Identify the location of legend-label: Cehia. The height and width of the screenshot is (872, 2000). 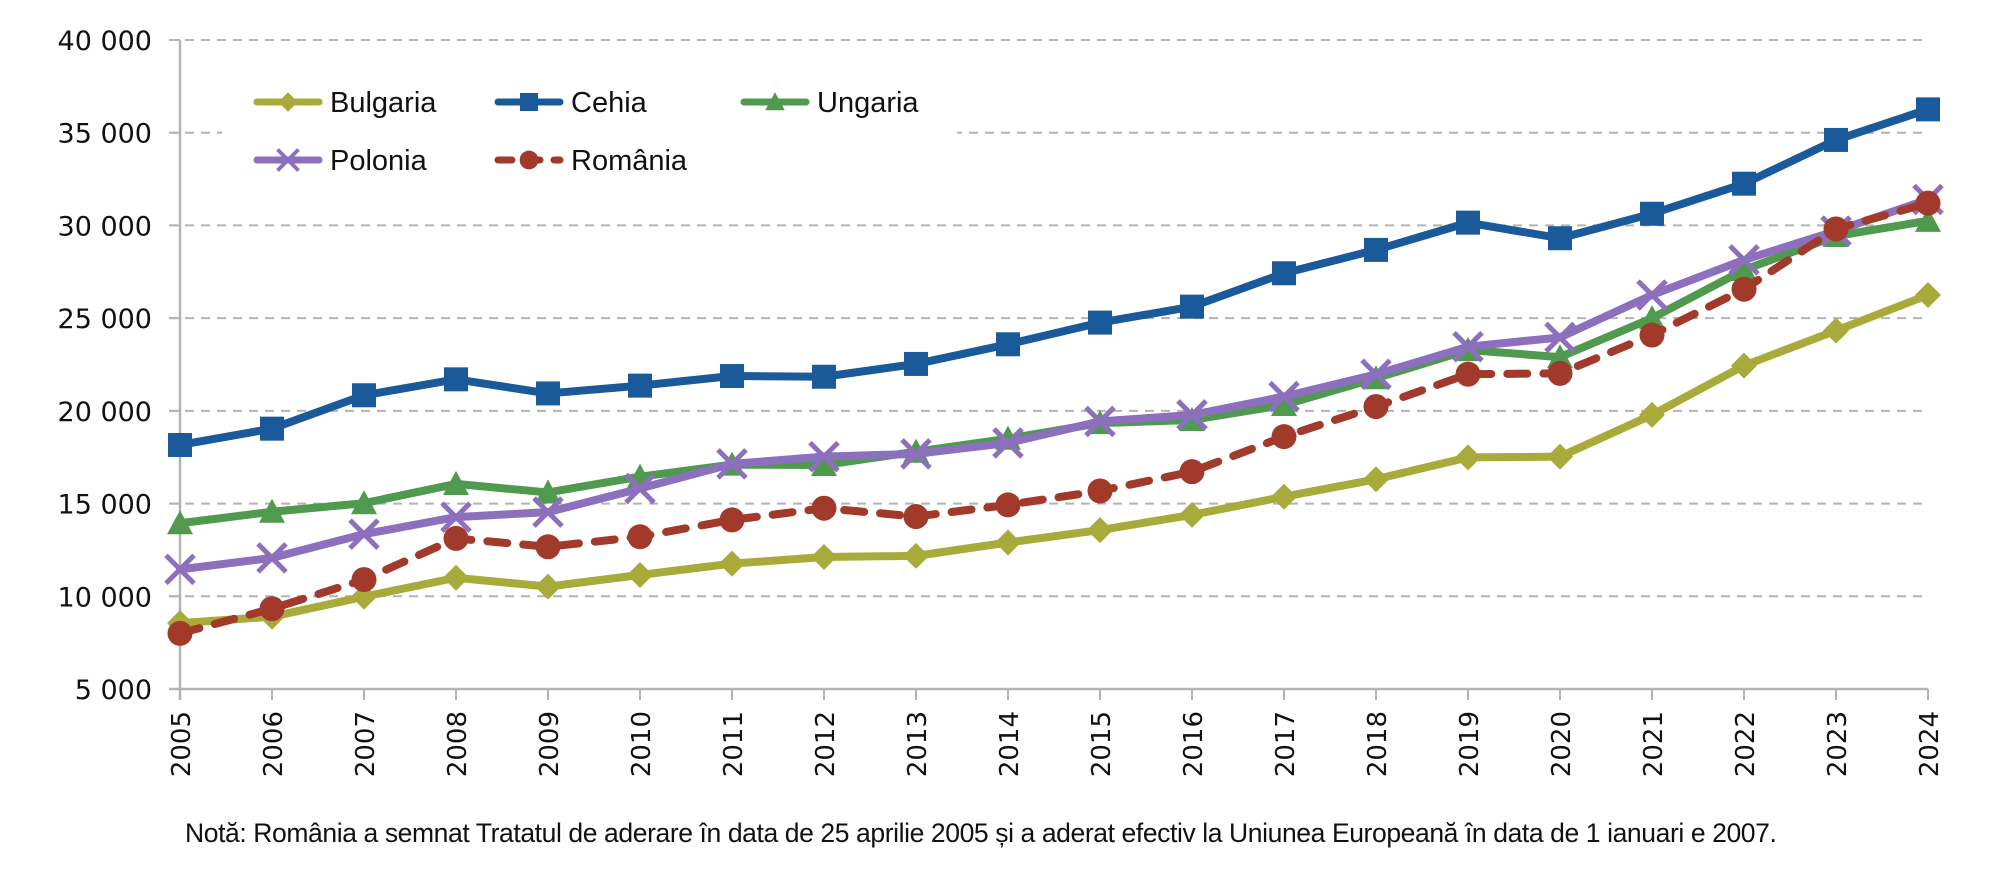
(609, 103).